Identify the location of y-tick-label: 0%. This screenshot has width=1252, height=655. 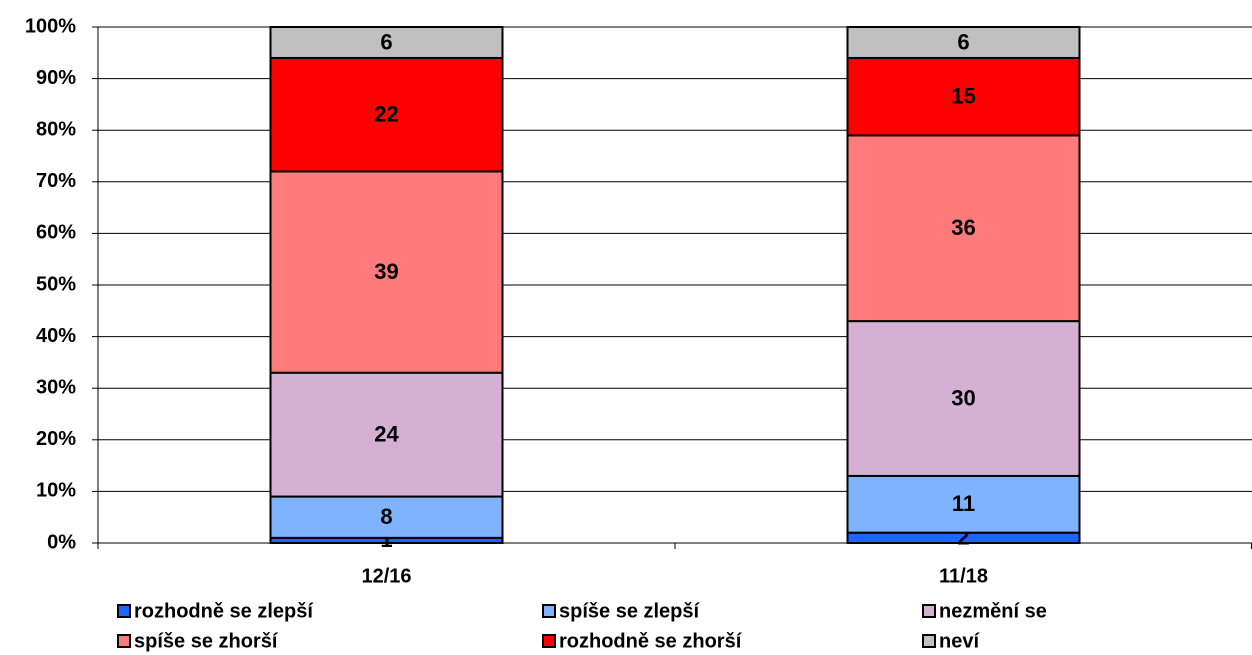
(61, 542).